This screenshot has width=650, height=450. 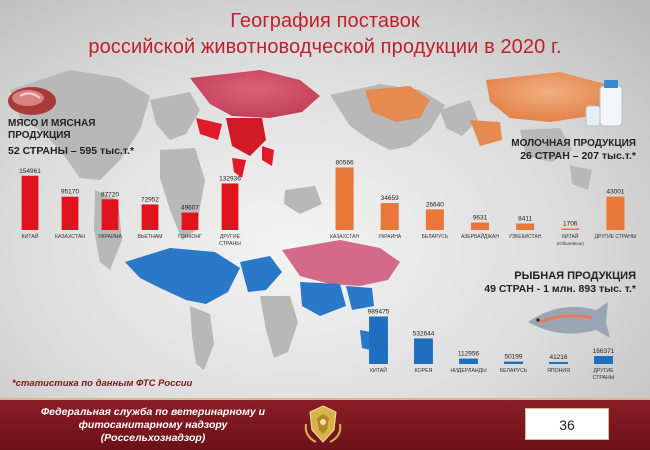 What do you see at coordinates (570, 224) in the screenshot?
I see `bar-value-label: 1706` at bounding box center [570, 224].